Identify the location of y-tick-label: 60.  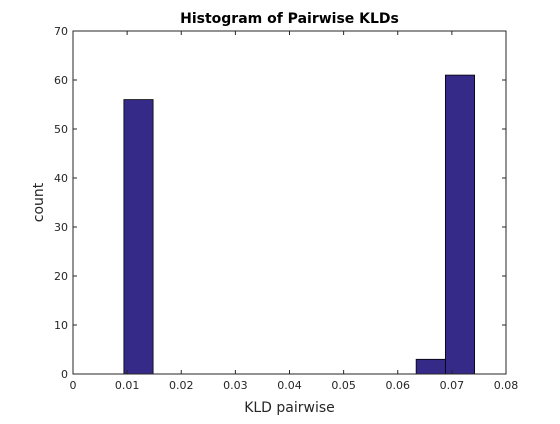
(61, 80).